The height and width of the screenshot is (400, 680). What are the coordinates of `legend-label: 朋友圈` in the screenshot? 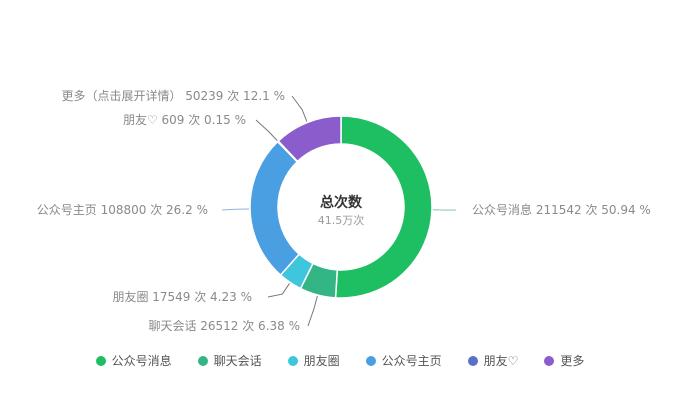 It's located at (321, 361).